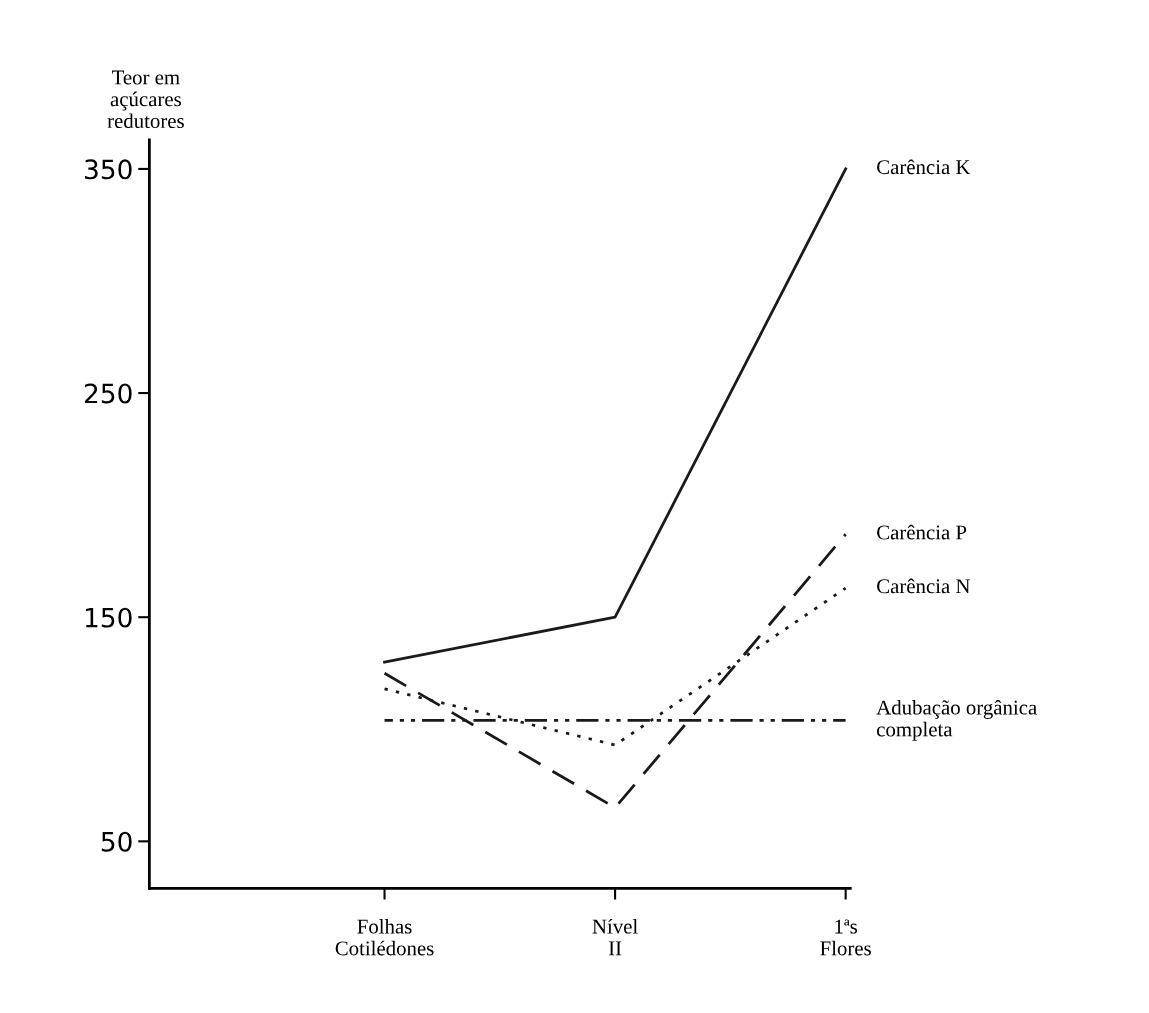 This screenshot has height=1013, width=1149. Describe the element at coordinates (924, 586) in the screenshot. I see `series-label: Carência N` at that location.